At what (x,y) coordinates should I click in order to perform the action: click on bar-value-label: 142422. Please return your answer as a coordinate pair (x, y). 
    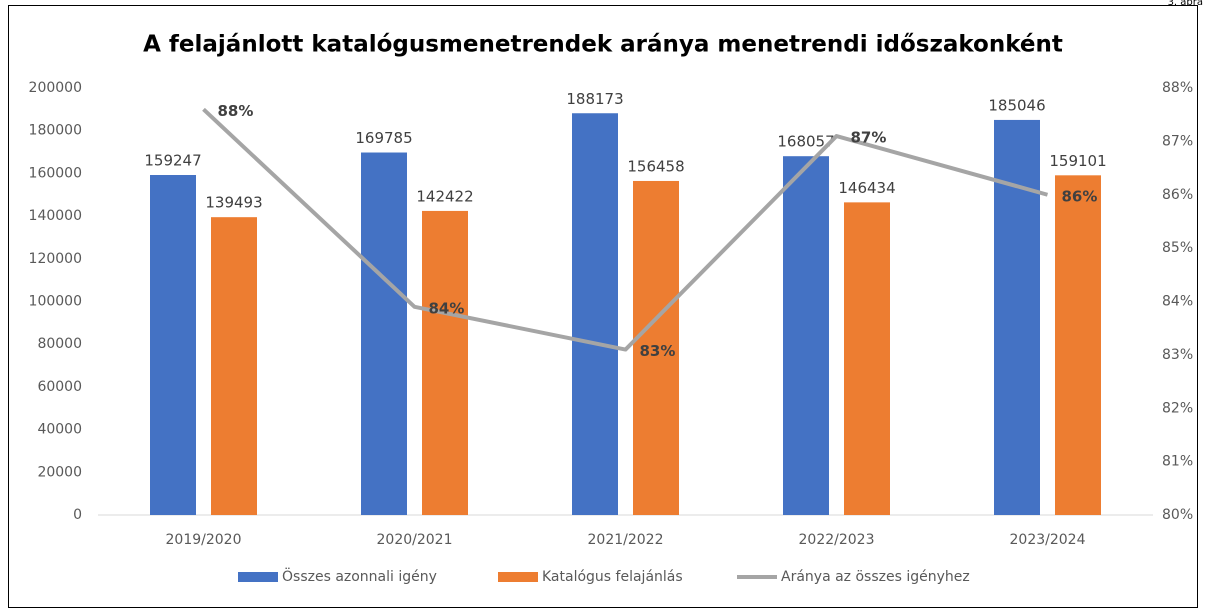
    Looking at the image, I should click on (444, 196).